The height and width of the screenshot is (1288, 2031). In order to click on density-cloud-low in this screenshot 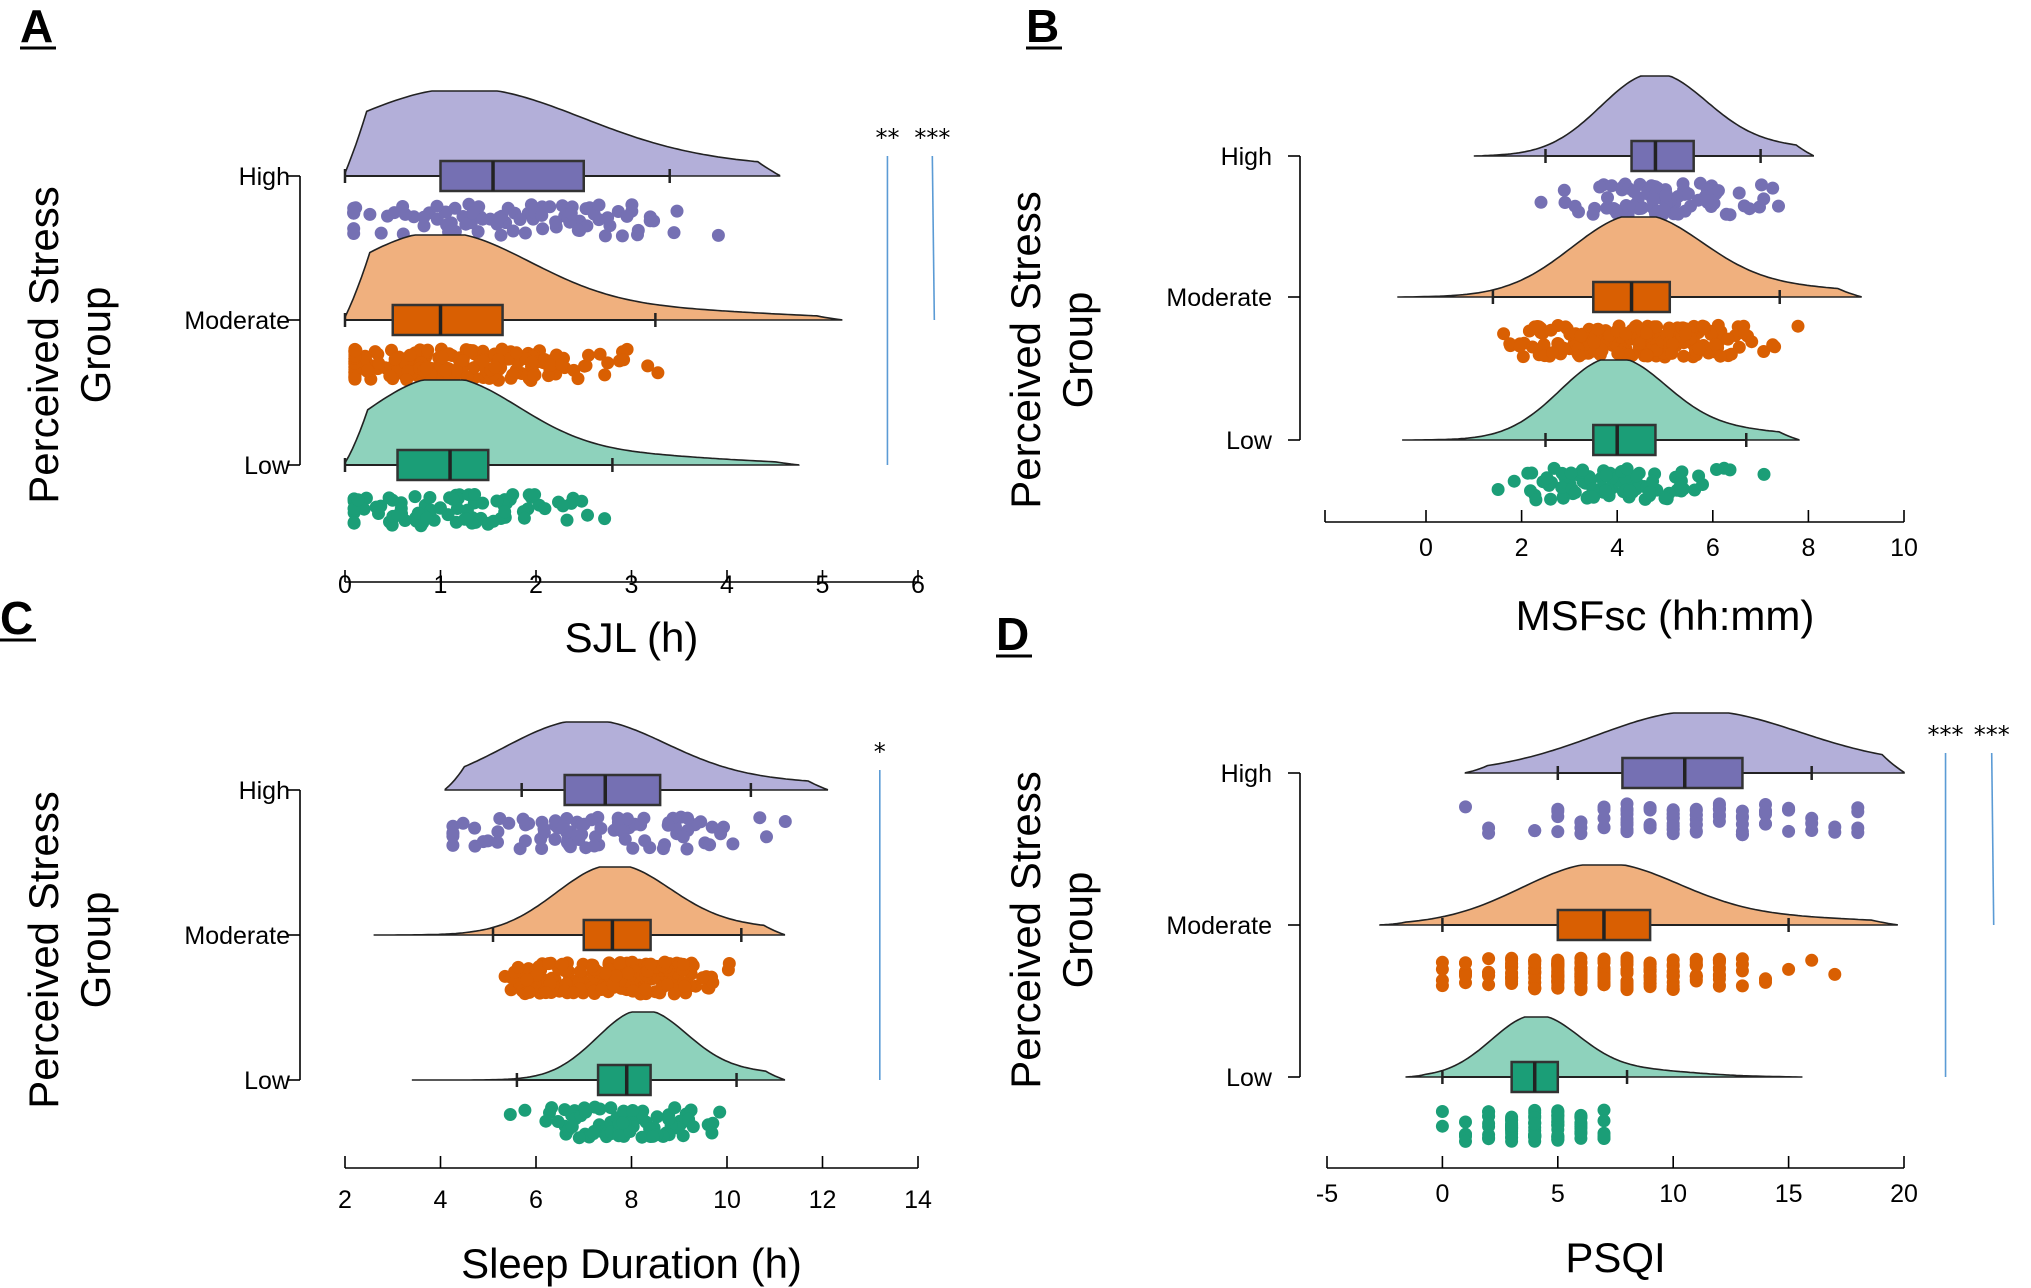, I will do `click(598, 1046)`.